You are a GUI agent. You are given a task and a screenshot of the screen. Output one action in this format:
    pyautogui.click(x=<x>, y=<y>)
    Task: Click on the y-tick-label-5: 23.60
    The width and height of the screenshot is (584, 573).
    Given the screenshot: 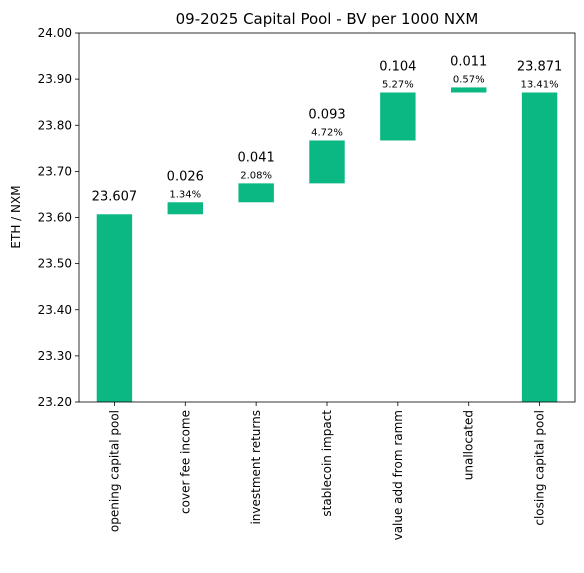 What is the action you would take?
    pyautogui.click(x=55, y=218)
    